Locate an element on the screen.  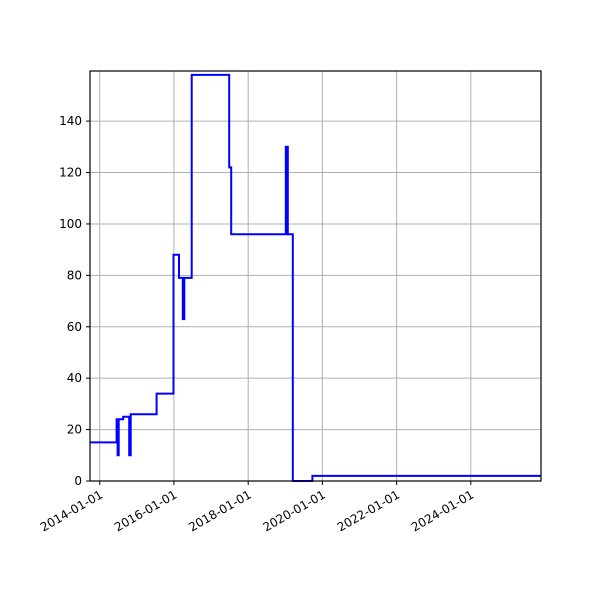
x-tick-label: 2022-01-01 is located at coordinates (368, 510).